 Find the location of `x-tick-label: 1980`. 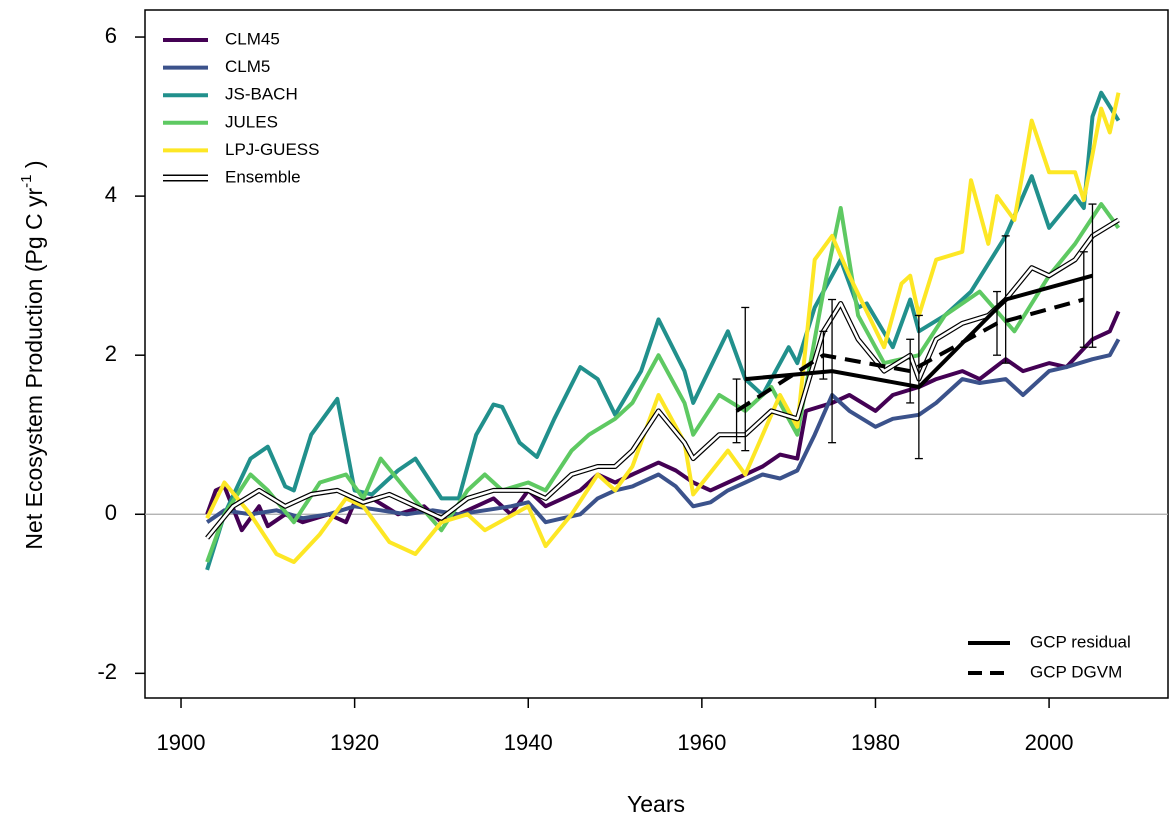

x-tick-label: 1980 is located at coordinates (875, 742).